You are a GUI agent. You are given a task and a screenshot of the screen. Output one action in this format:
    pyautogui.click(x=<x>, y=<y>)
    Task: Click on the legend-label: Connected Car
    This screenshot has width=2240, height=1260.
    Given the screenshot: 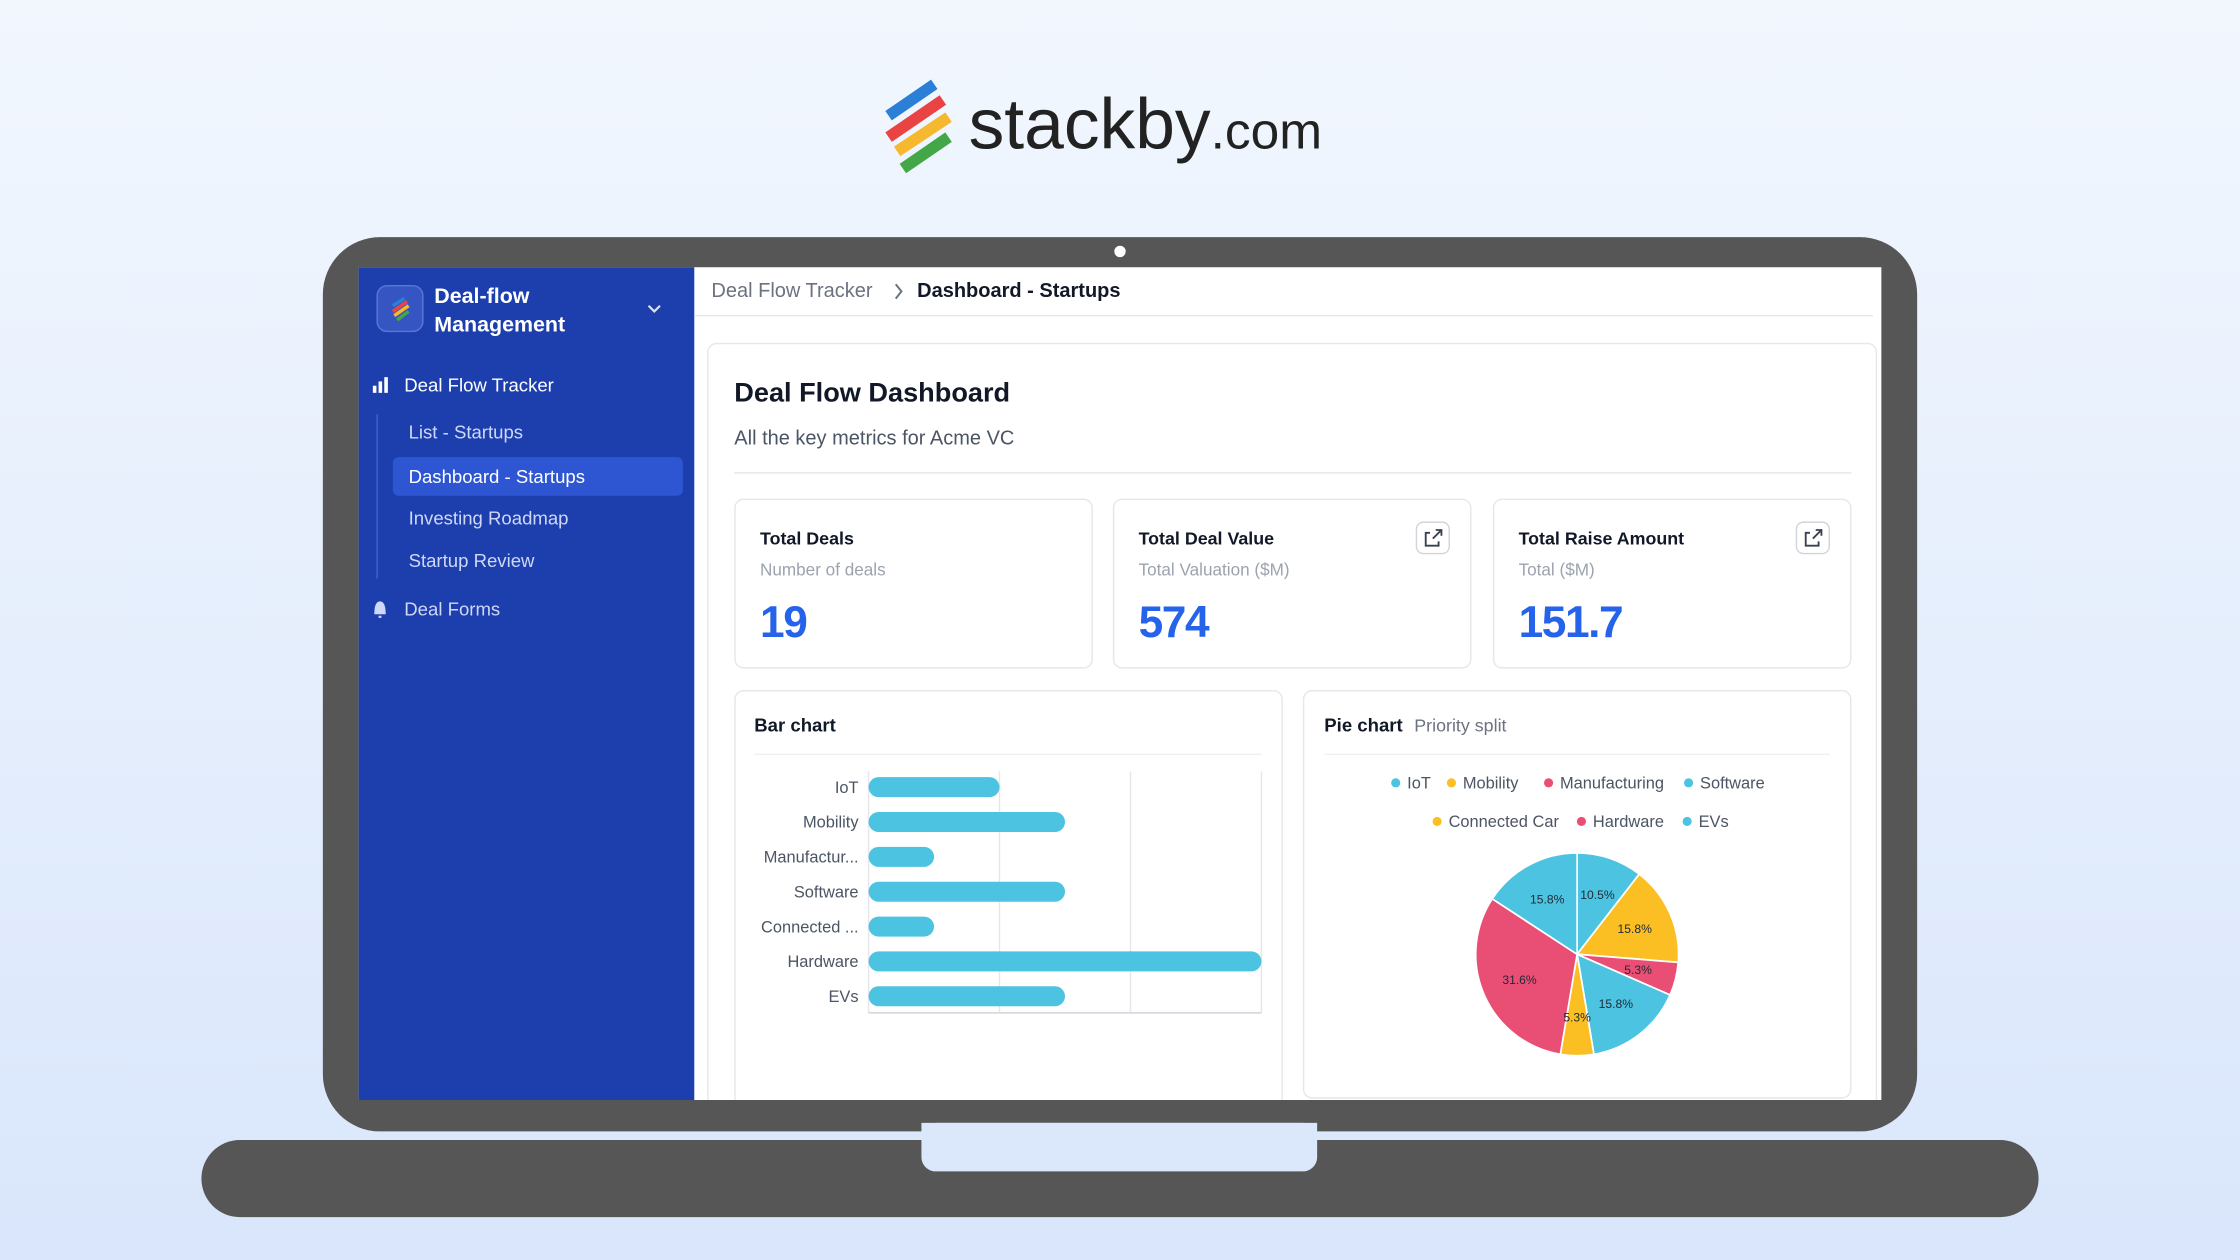 What is the action you would take?
    pyautogui.click(x=1504, y=822)
    